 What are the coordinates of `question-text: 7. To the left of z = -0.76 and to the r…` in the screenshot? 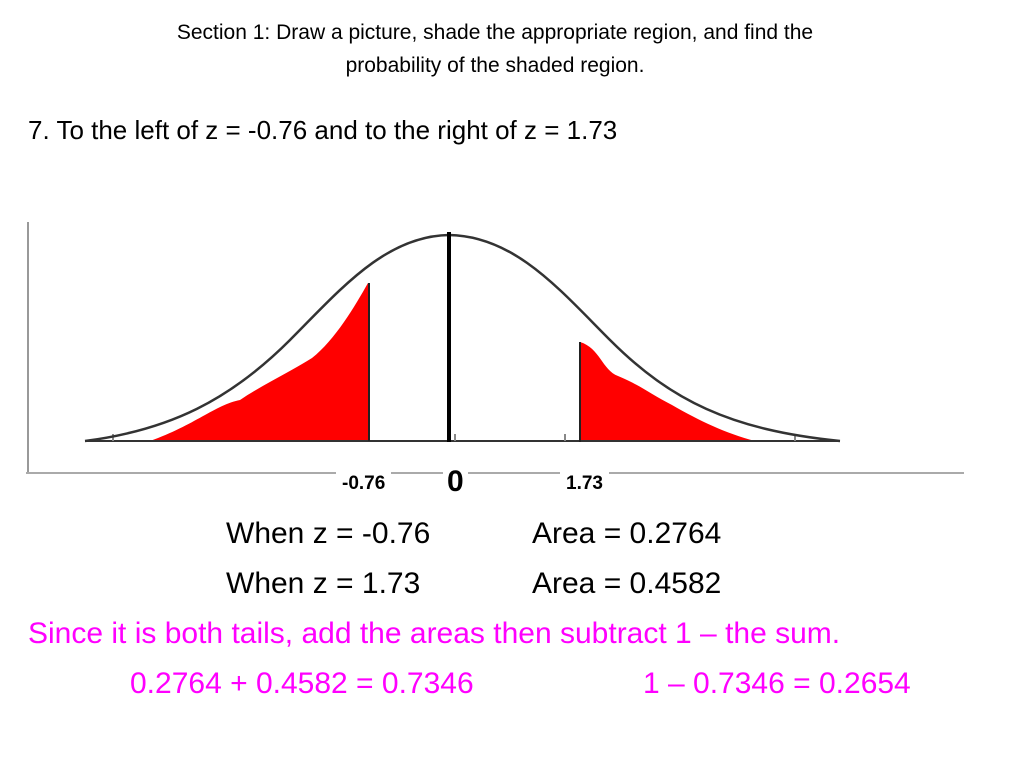 It's located at (323, 130).